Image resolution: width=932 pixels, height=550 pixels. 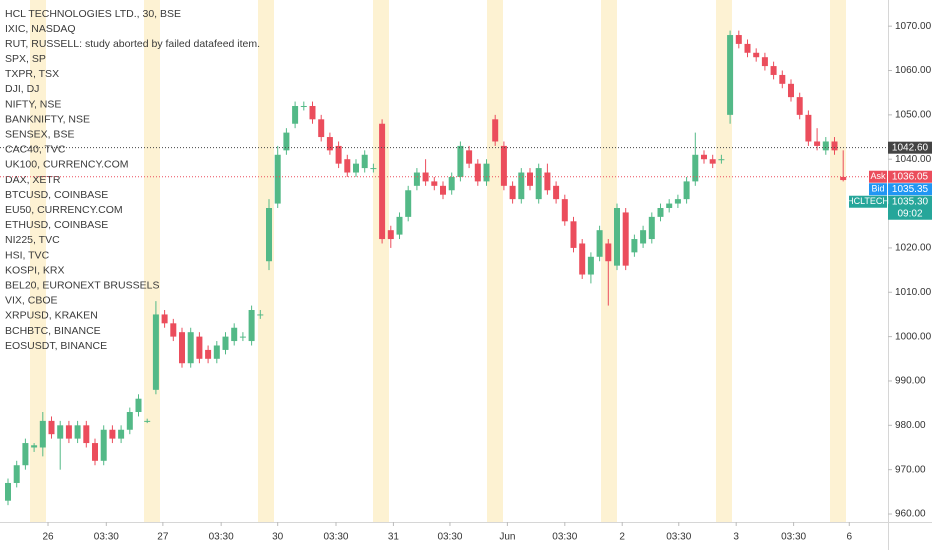 What do you see at coordinates (913, 159) in the screenshot?
I see `y-tick-label: 1040.00` at bounding box center [913, 159].